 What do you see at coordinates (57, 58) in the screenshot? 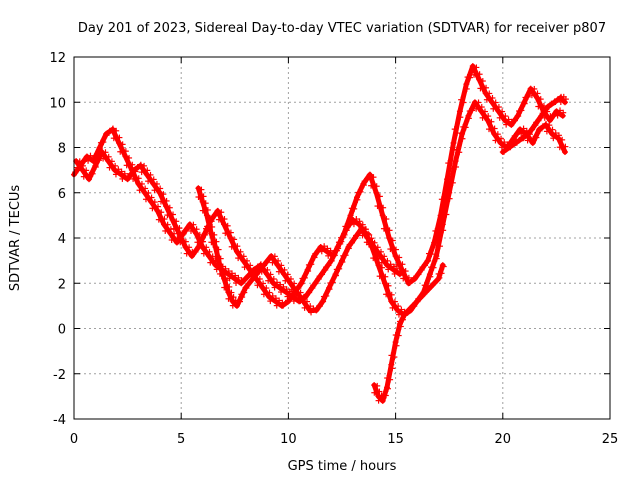
I see `y-tick-label: 12` at bounding box center [57, 58].